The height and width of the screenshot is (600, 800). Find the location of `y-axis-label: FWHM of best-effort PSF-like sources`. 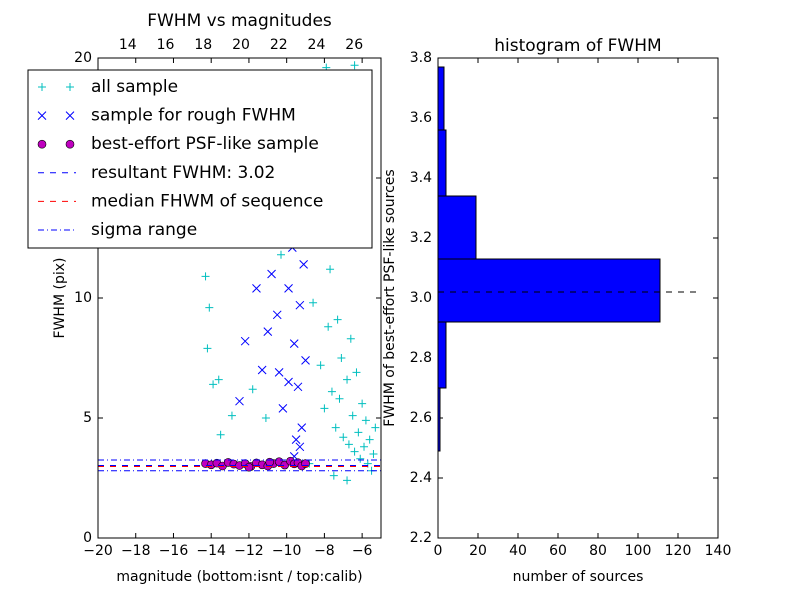

y-axis-label: FWHM of best-effort PSF-like sources is located at coordinates (390, 297).